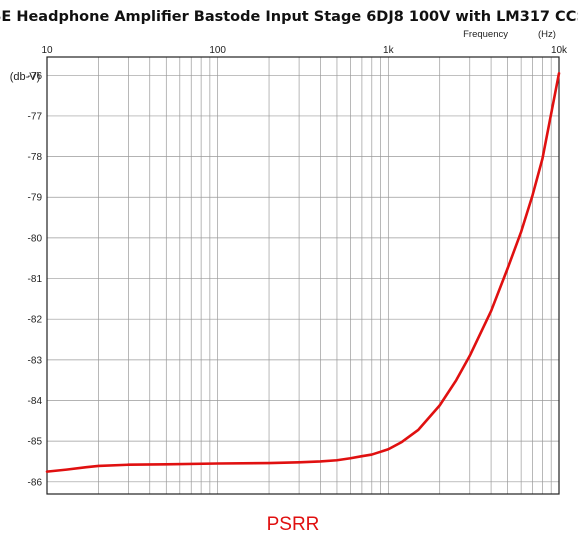 This screenshot has height=541, width=578. What do you see at coordinates (35, 157) in the screenshot?
I see `y-tick-label: -78` at bounding box center [35, 157].